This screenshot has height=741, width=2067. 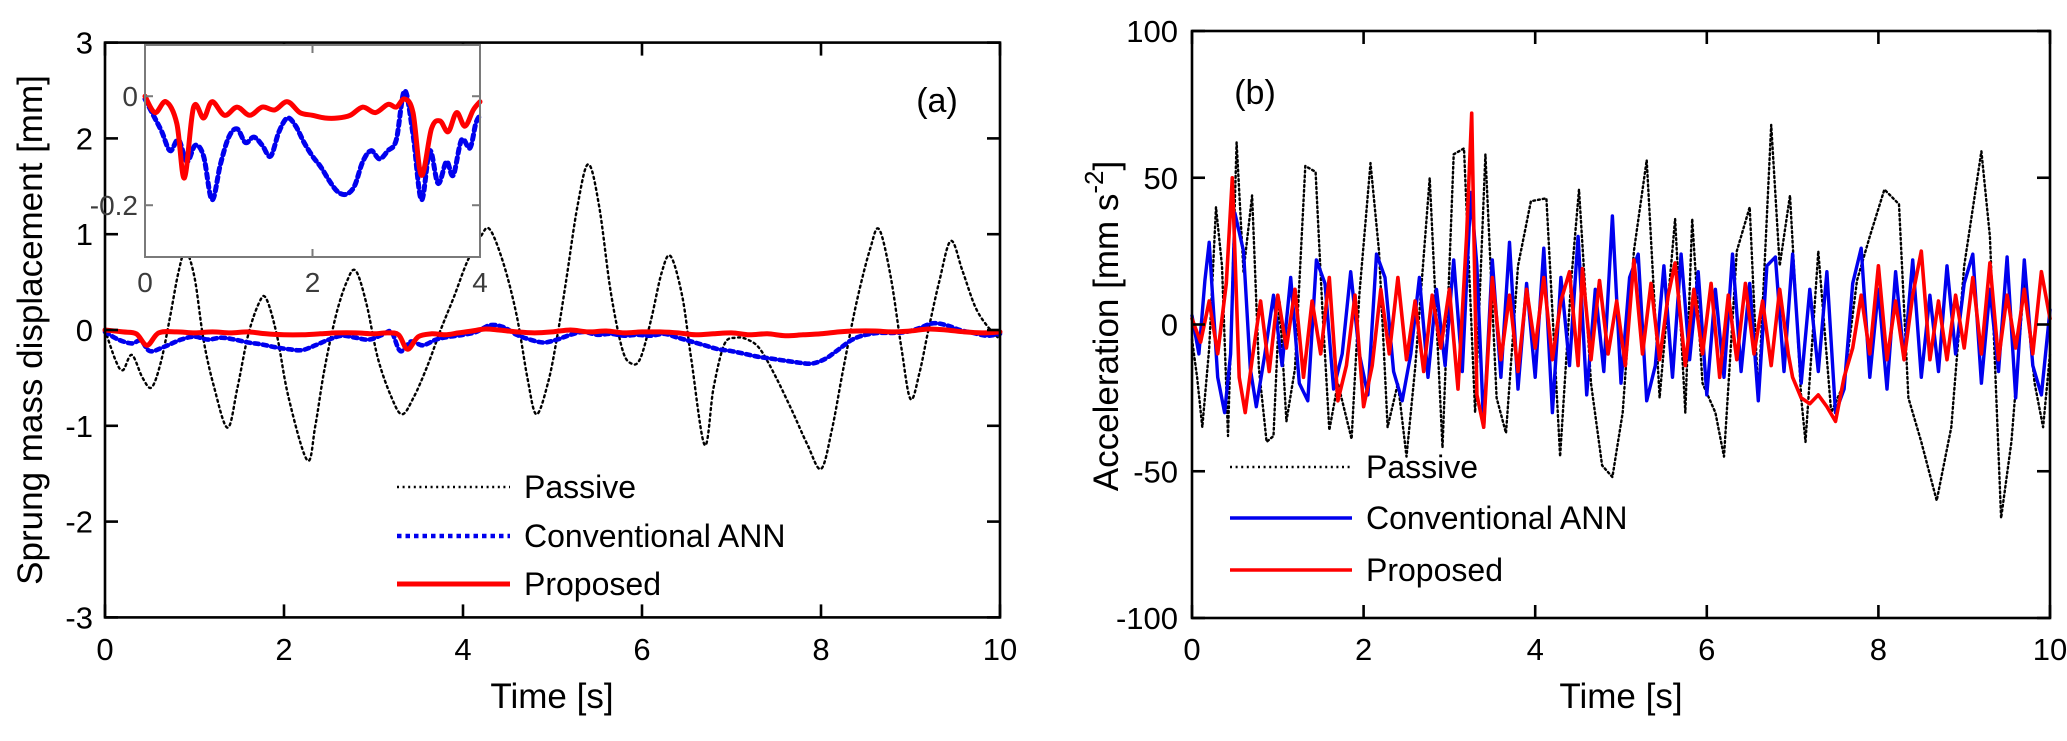 I want to click on panel-a-inset-axes: 0 -0.2 0 2 4, so click(x=289, y=171).